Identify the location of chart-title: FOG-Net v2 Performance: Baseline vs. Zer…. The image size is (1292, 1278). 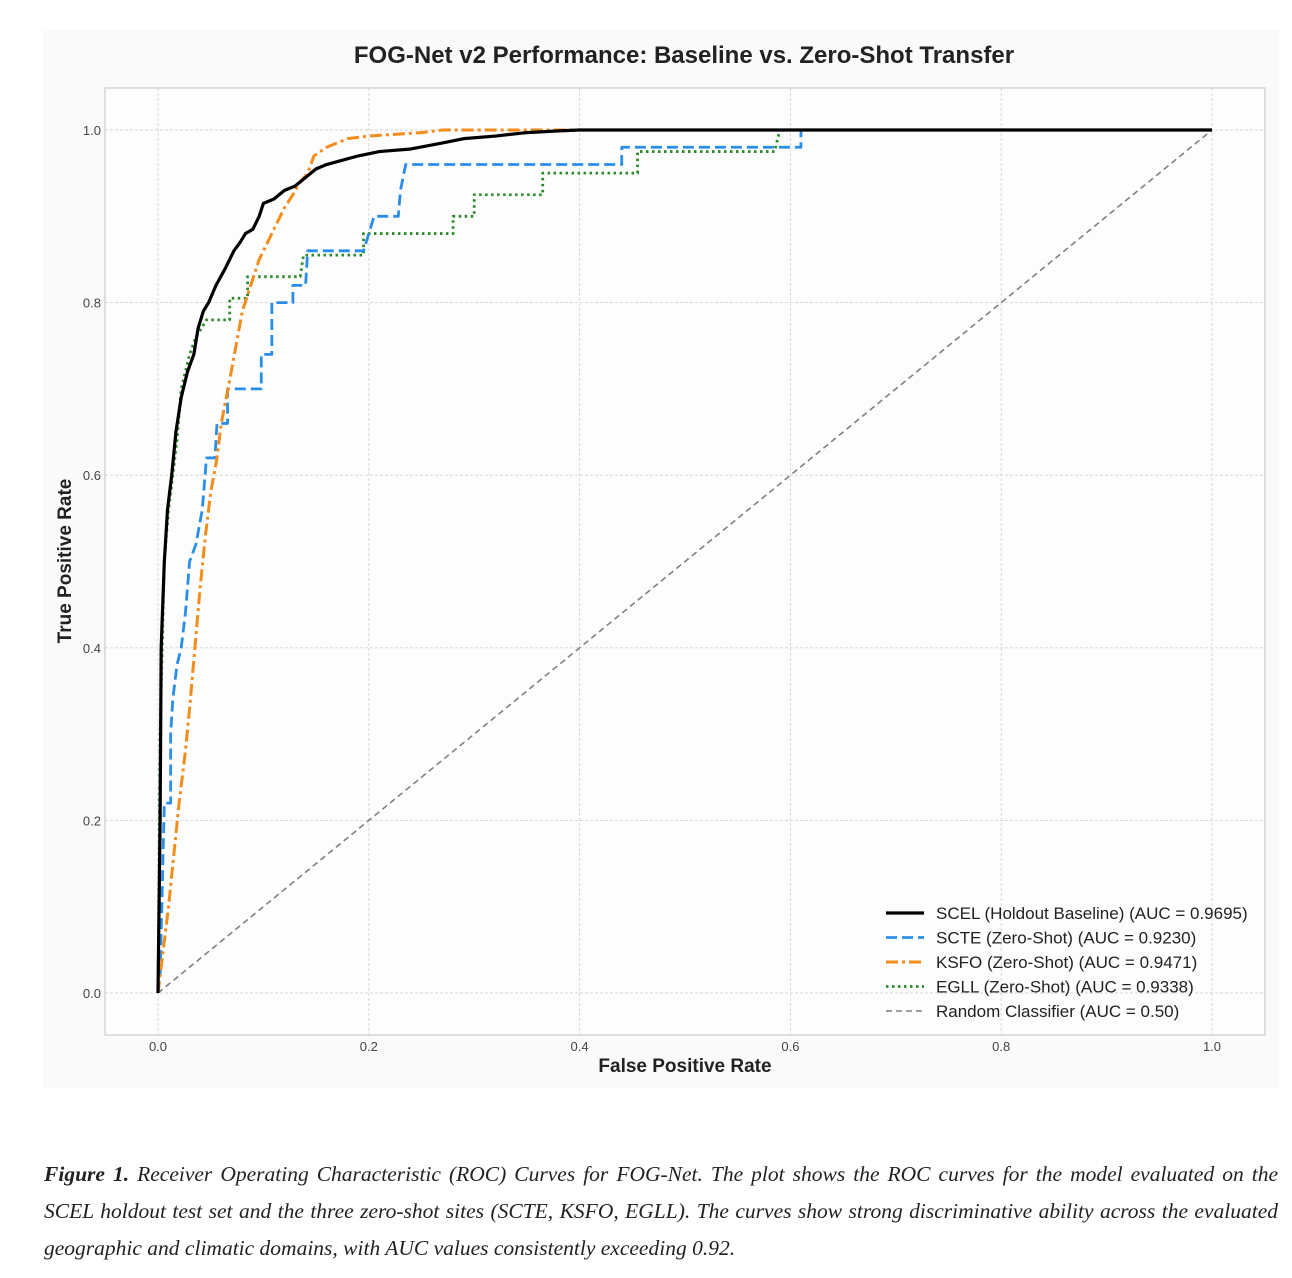
(684, 55).